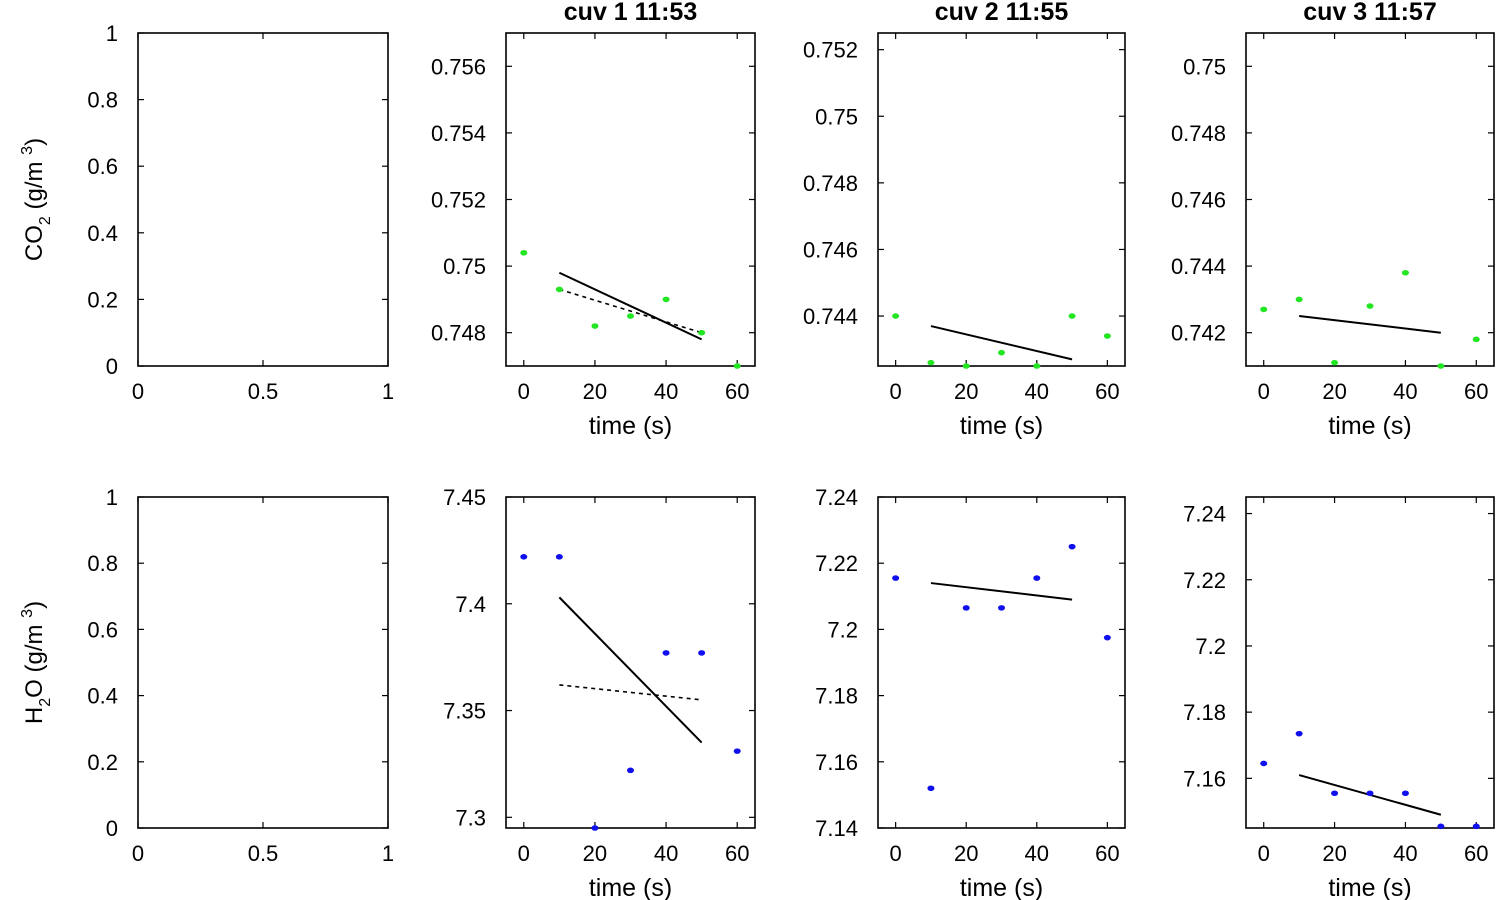 Image resolution: width=1500 pixels, height=900 pixels. I want to click on y-tick-label: 7.24, so click(836, 497).